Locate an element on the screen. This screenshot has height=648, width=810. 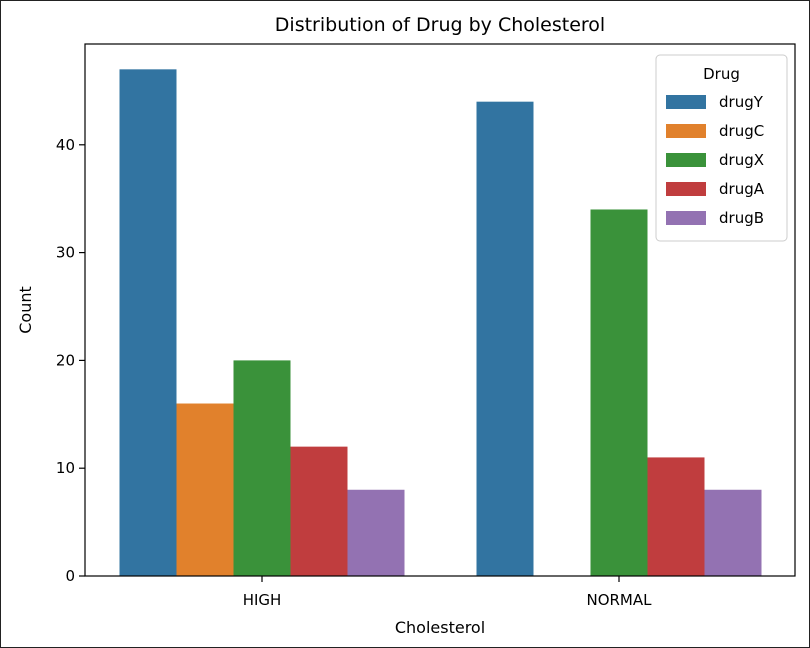
chart-title: Distribution of Drug by Cholesterol is located at coordinates (440, 25).